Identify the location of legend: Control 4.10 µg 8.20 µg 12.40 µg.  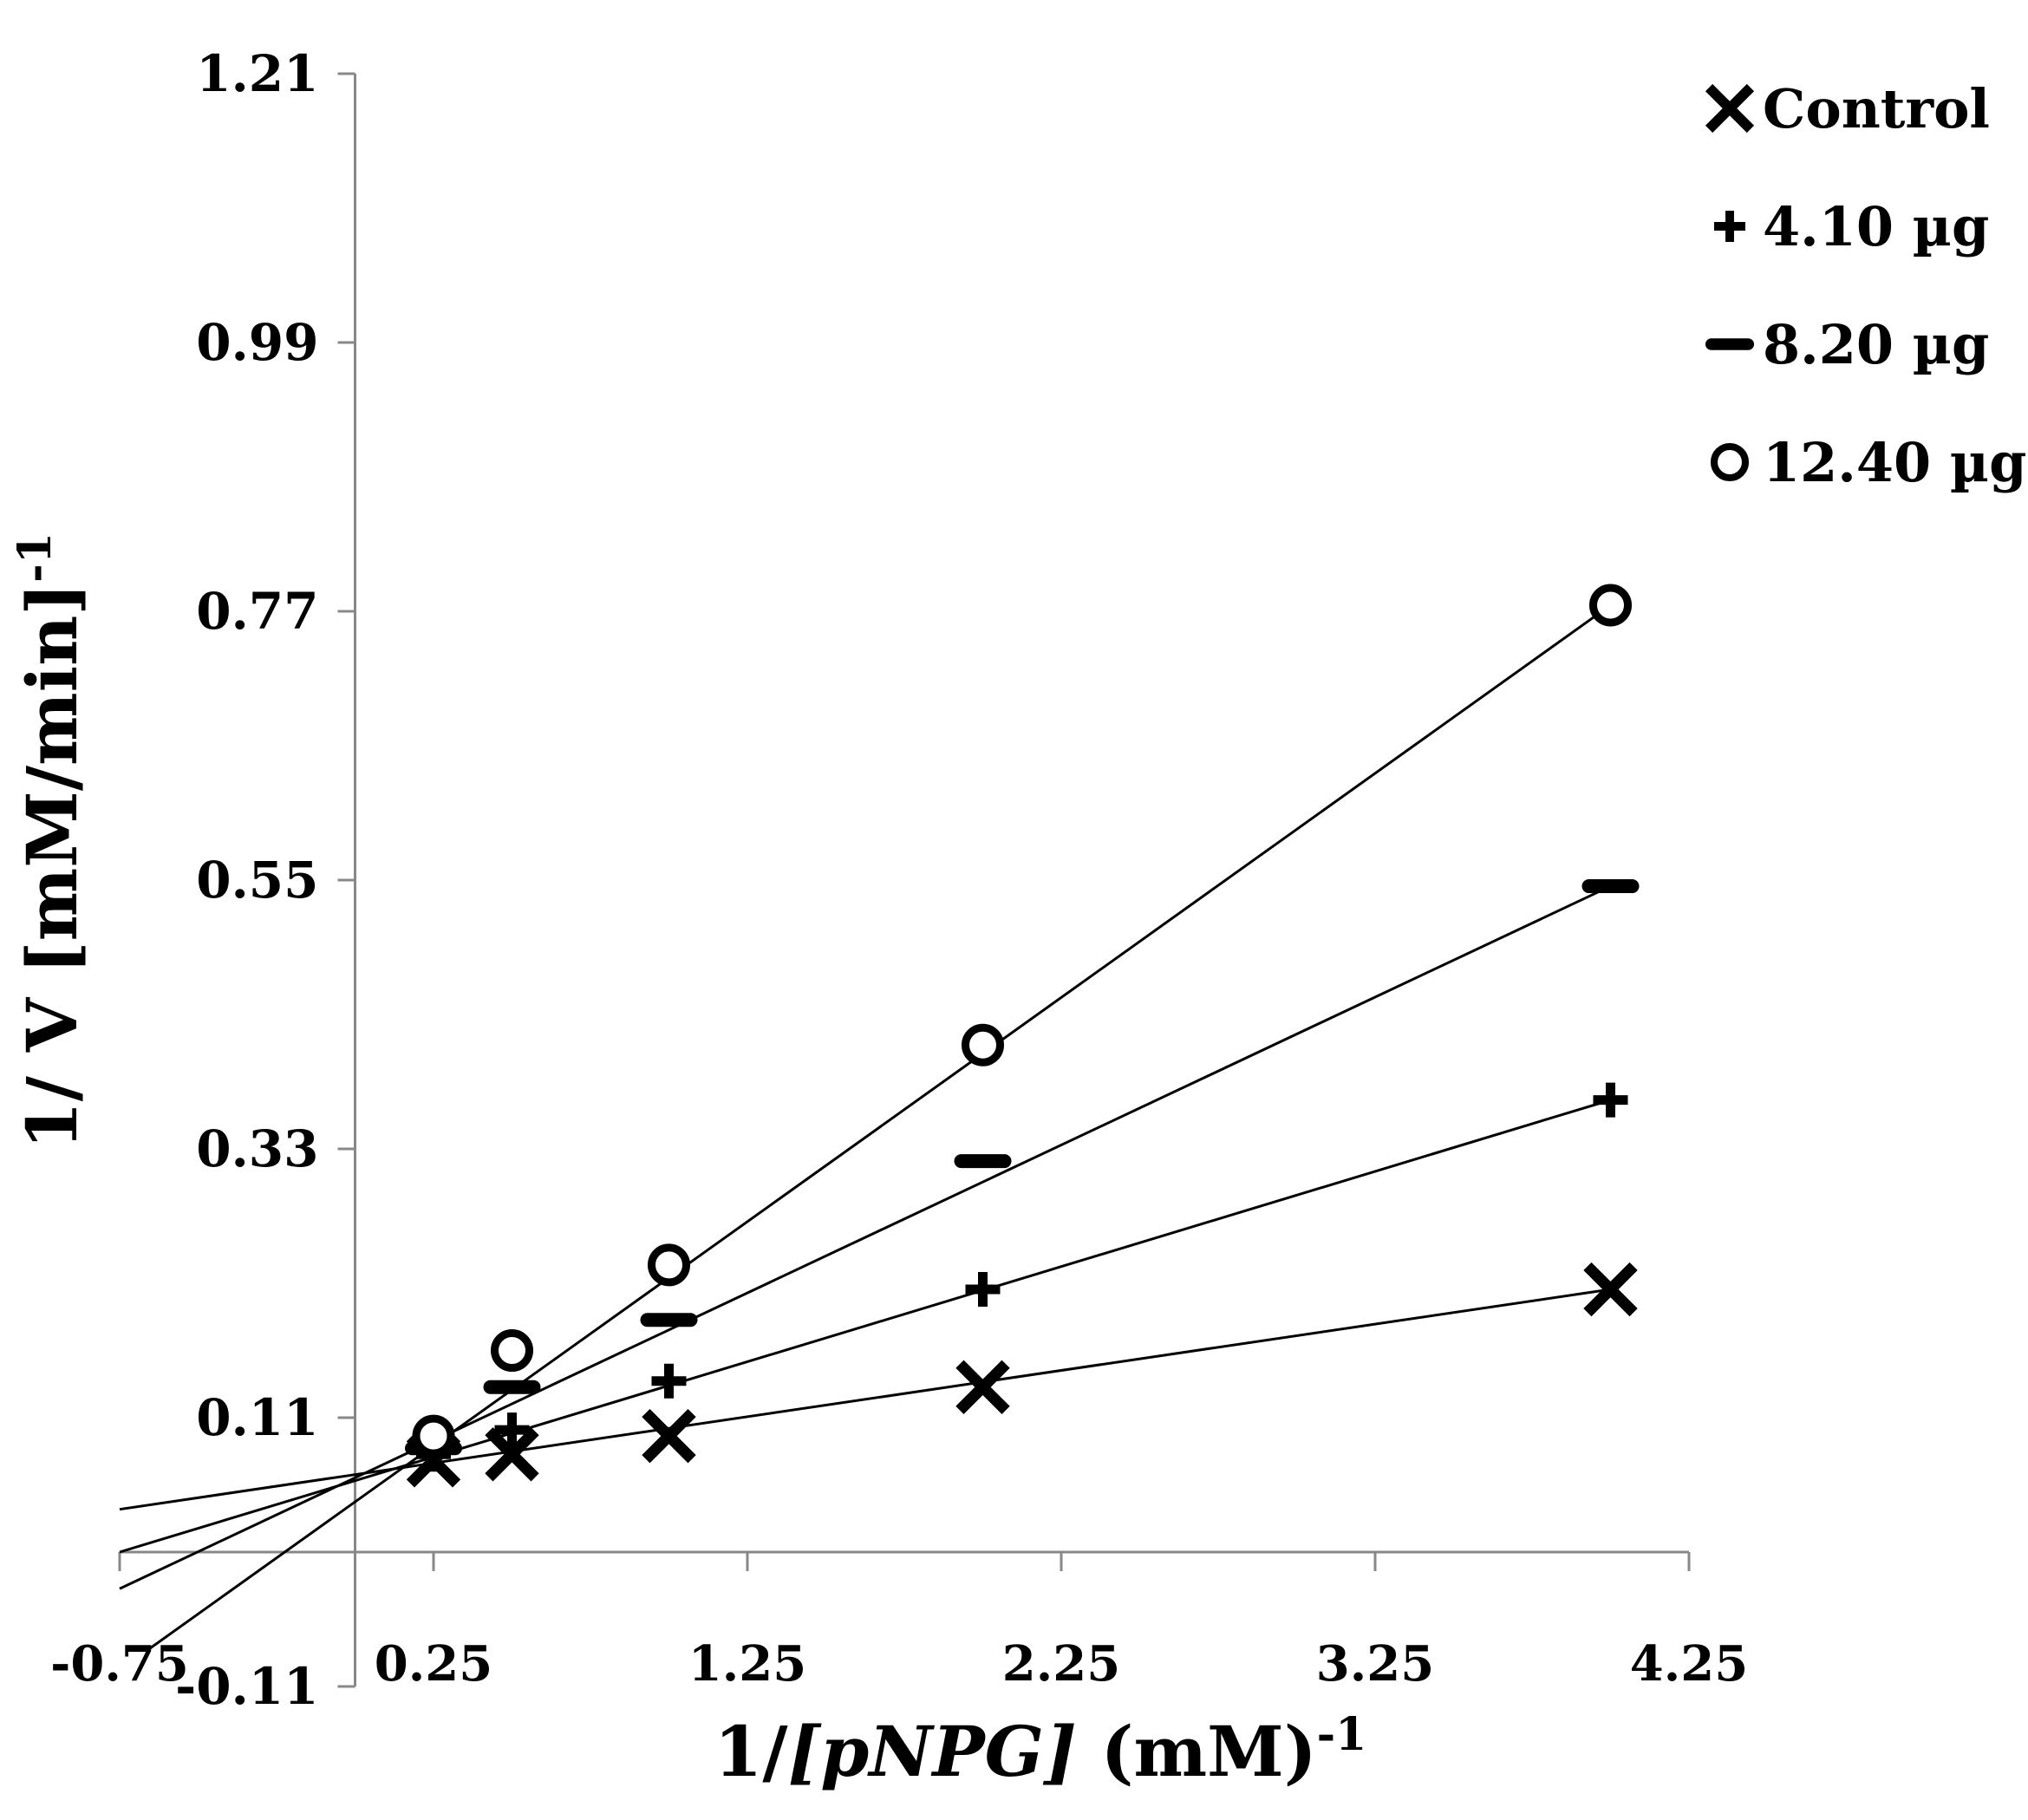
(1865, 285).